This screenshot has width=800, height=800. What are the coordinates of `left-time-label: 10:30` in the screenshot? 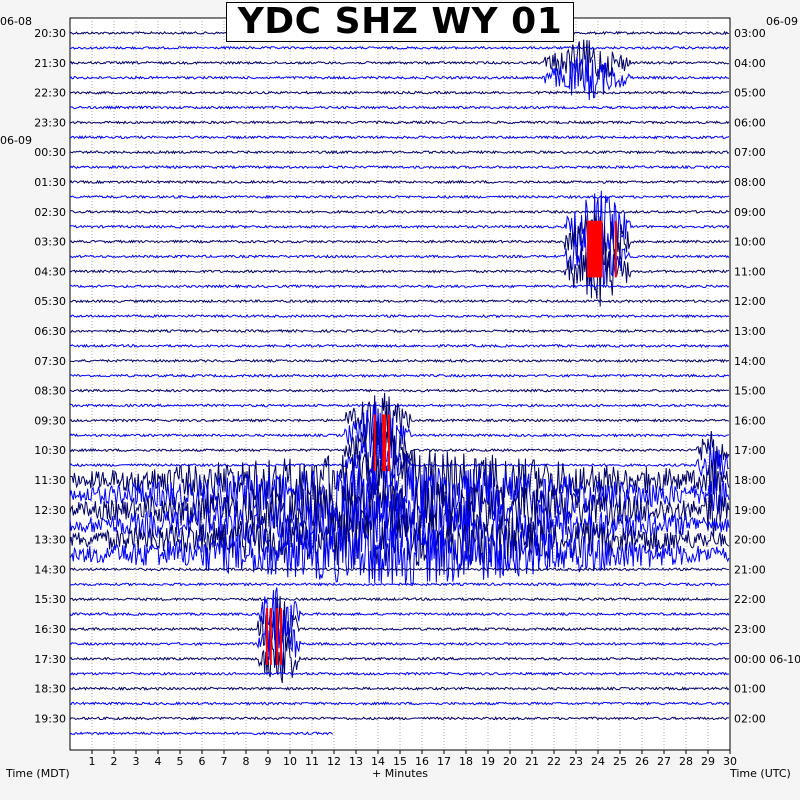 It's located at (50, 450).